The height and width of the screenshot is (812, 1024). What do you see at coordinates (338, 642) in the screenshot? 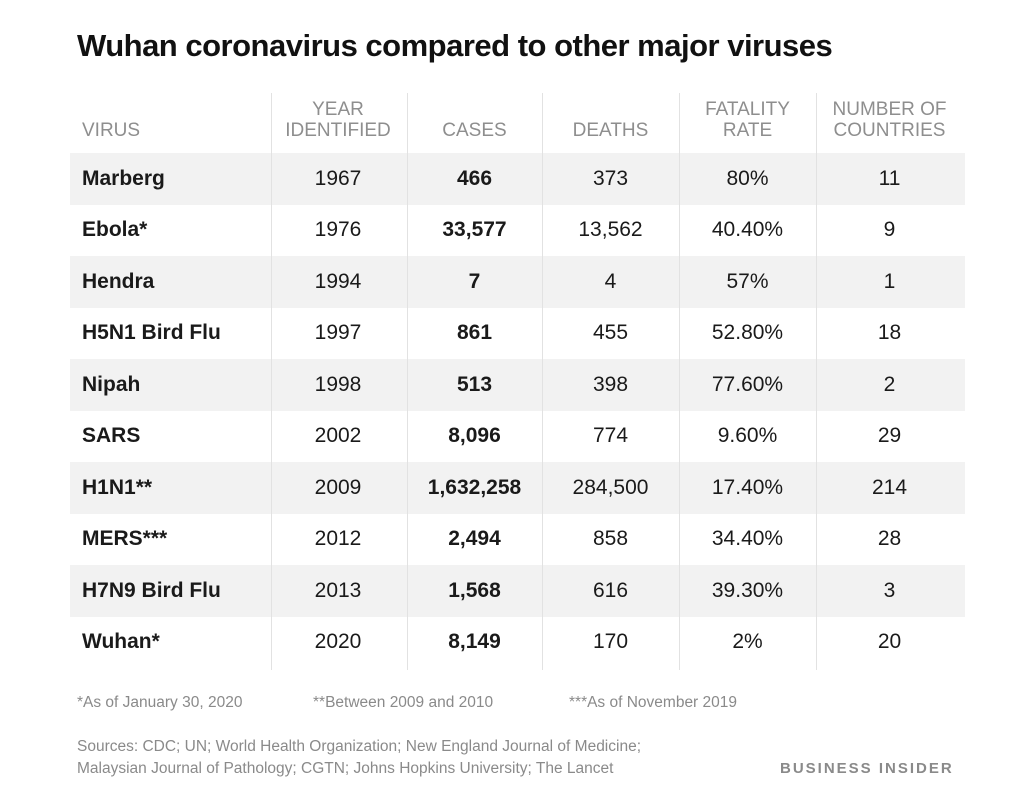
I see `cell-year: 2020` at bounding box center [338, 642].